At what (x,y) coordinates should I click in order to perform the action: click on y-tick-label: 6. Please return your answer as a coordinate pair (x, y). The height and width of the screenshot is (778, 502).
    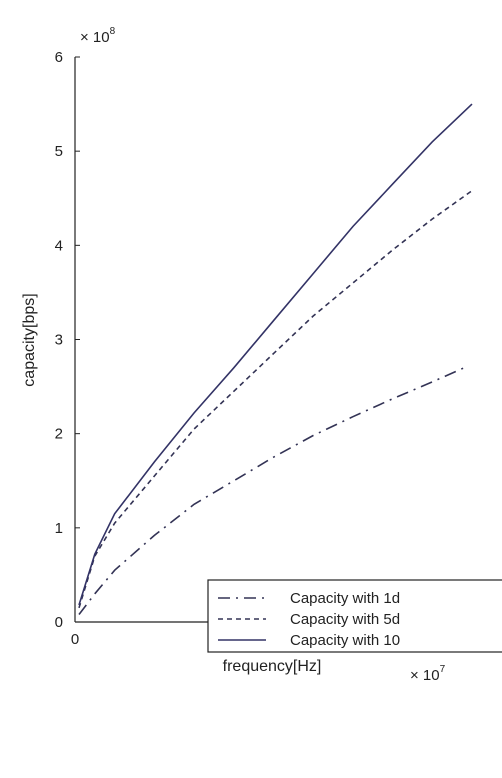
    Looking at the image, I should click on (59, 57).